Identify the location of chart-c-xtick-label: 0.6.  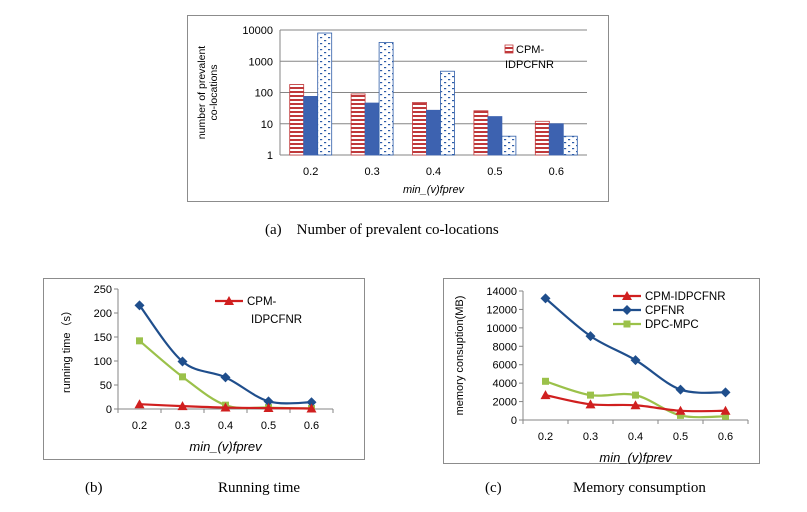
(725, 437).